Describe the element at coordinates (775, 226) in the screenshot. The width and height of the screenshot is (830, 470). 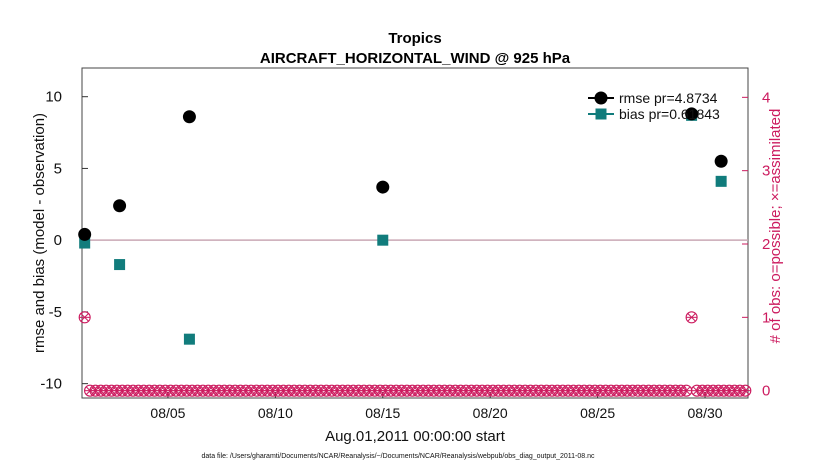
I see `y-axis-label-right: # of obs: o=possible; ×=assimilated` at that location.